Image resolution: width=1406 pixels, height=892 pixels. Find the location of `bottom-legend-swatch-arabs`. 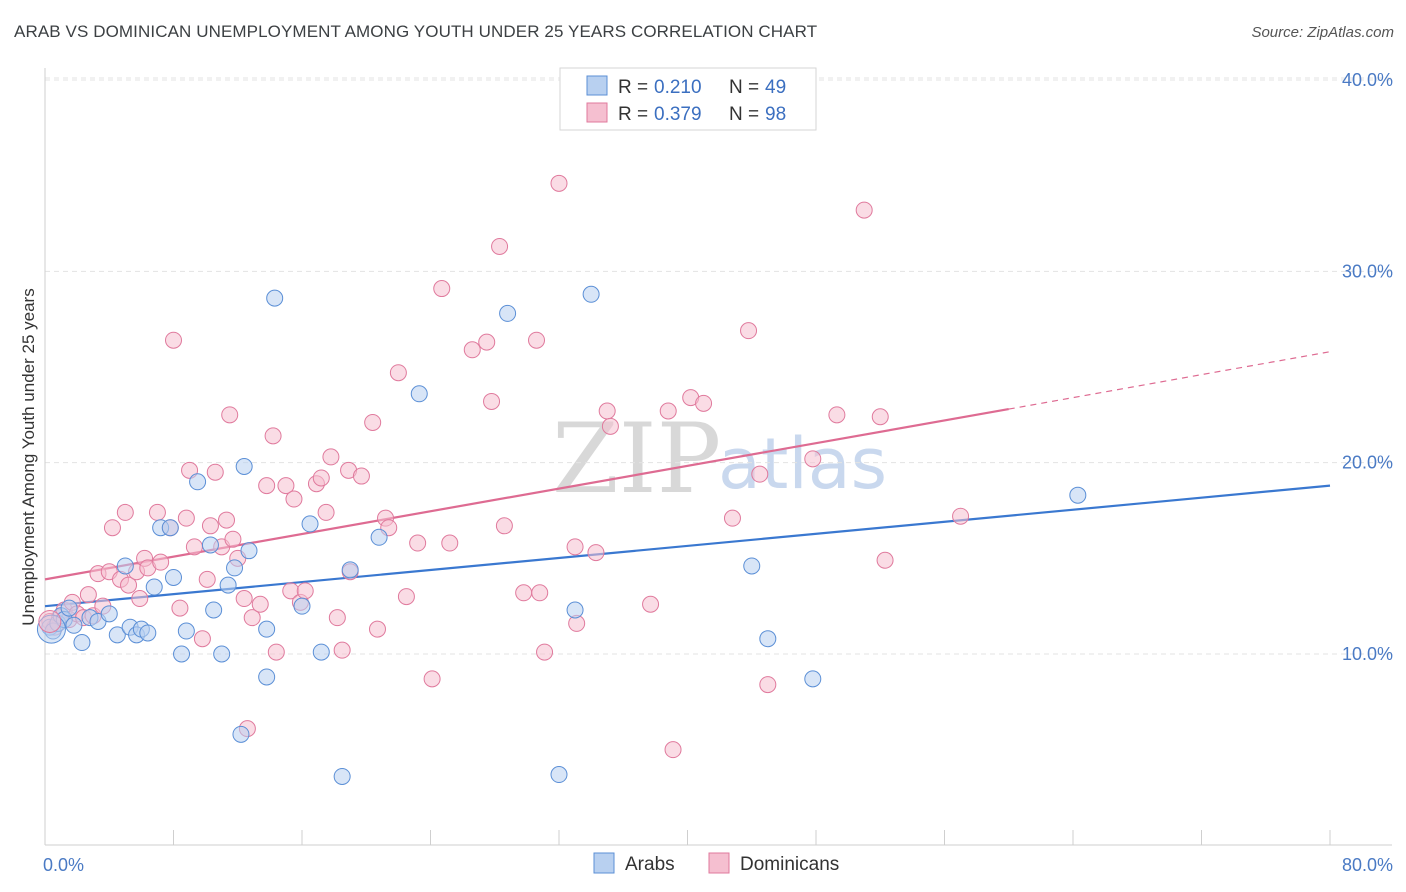

bottom-legend-swatch-arabs is located at coordinates (604, 863).